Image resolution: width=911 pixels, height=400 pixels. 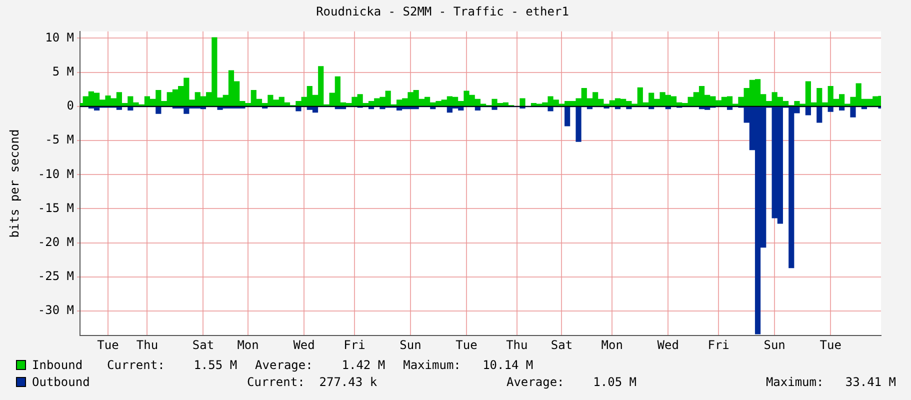 I want to click on text: Average: 1.42 M, so click(x=320, y=365).